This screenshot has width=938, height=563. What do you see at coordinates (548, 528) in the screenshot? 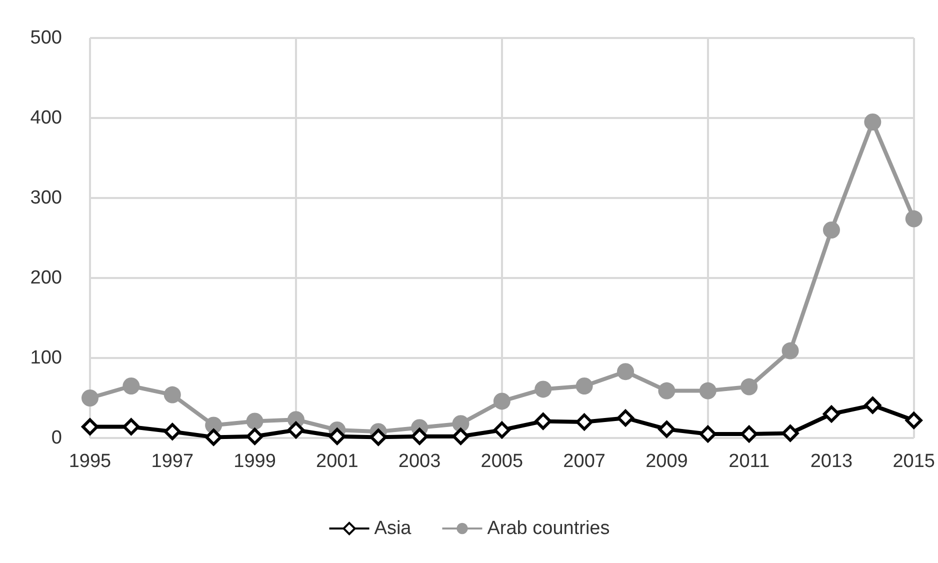
I see `legend-label: Arab countries` at bounding box center [548, 528].